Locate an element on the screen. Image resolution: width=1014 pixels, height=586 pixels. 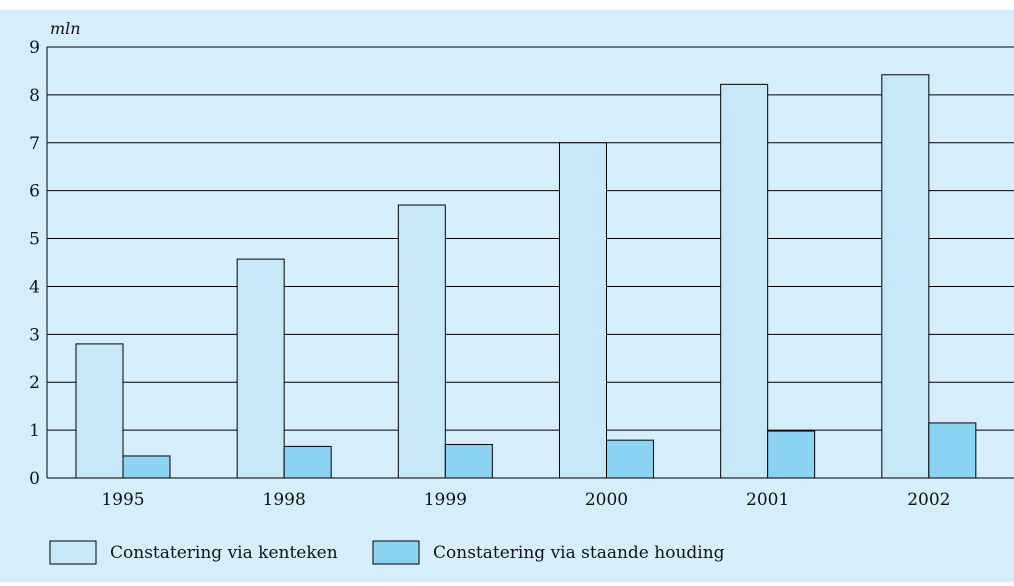
y-tick-label: 6 is located at coordinates (34, 192).